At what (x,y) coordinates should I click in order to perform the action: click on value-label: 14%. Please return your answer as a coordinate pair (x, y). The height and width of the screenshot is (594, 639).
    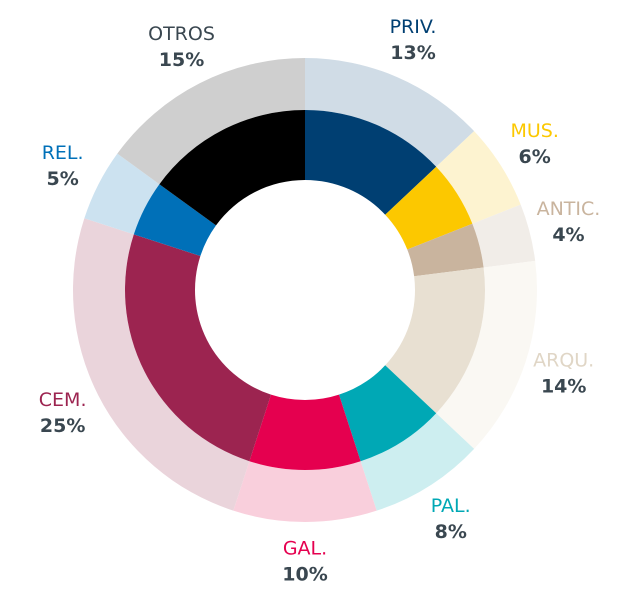
    Looking at the image, I should click on (563, 387).